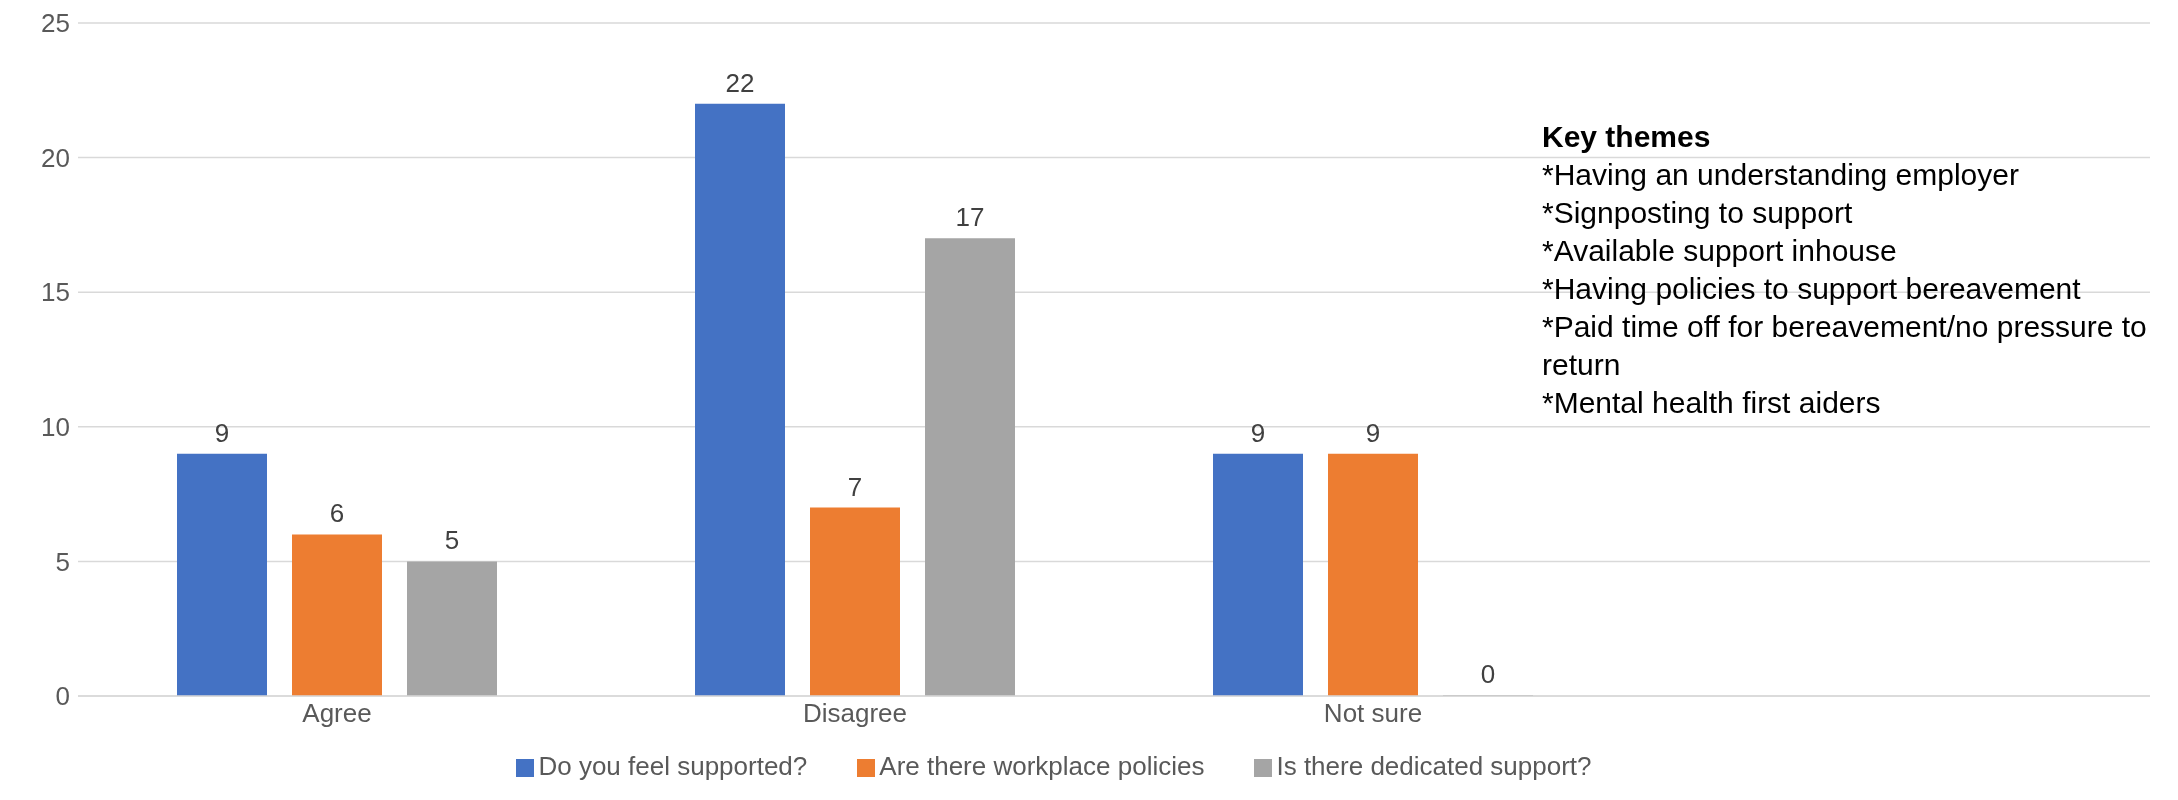  What do you see at coordinates (55, 427) in the screenshot?
I see `y-tick-label: 10` at bounding box center [55, 427].